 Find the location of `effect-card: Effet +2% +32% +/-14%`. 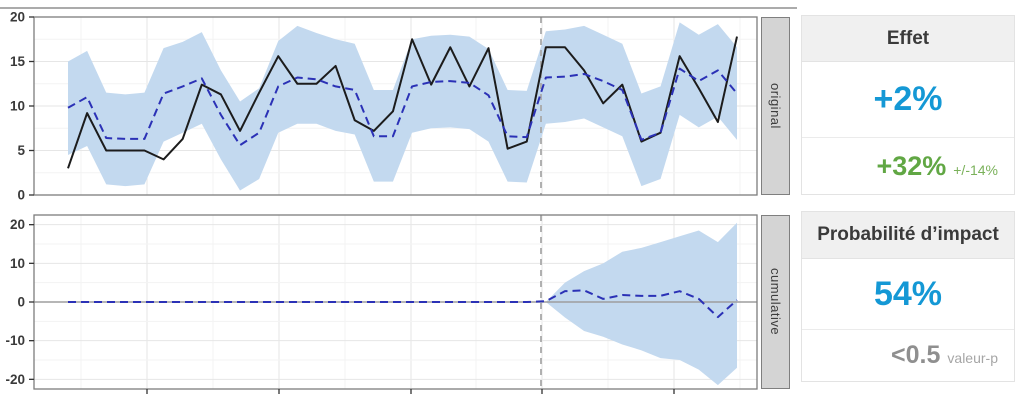

effect-card: Effet +2% +32% +/-14% is located at coordinates (908, 105).